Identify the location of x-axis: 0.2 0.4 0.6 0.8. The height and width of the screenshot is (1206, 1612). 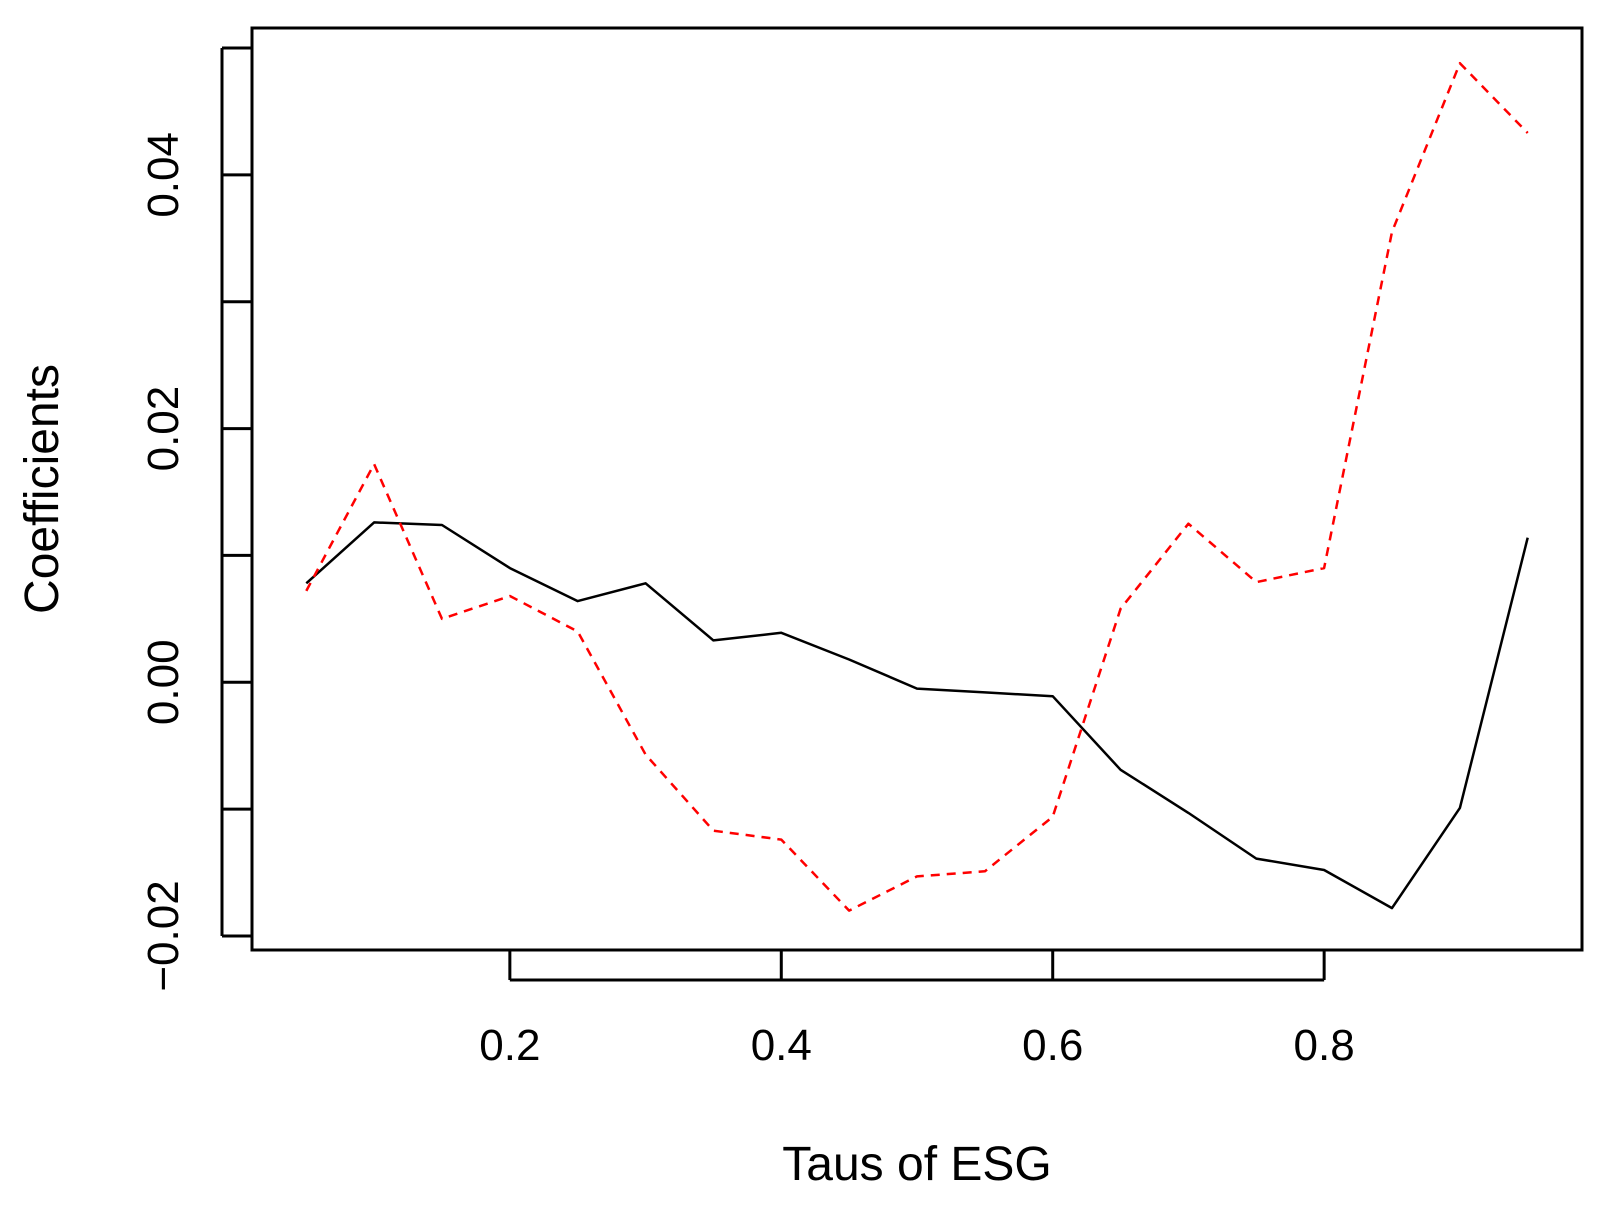
(917, 1010).